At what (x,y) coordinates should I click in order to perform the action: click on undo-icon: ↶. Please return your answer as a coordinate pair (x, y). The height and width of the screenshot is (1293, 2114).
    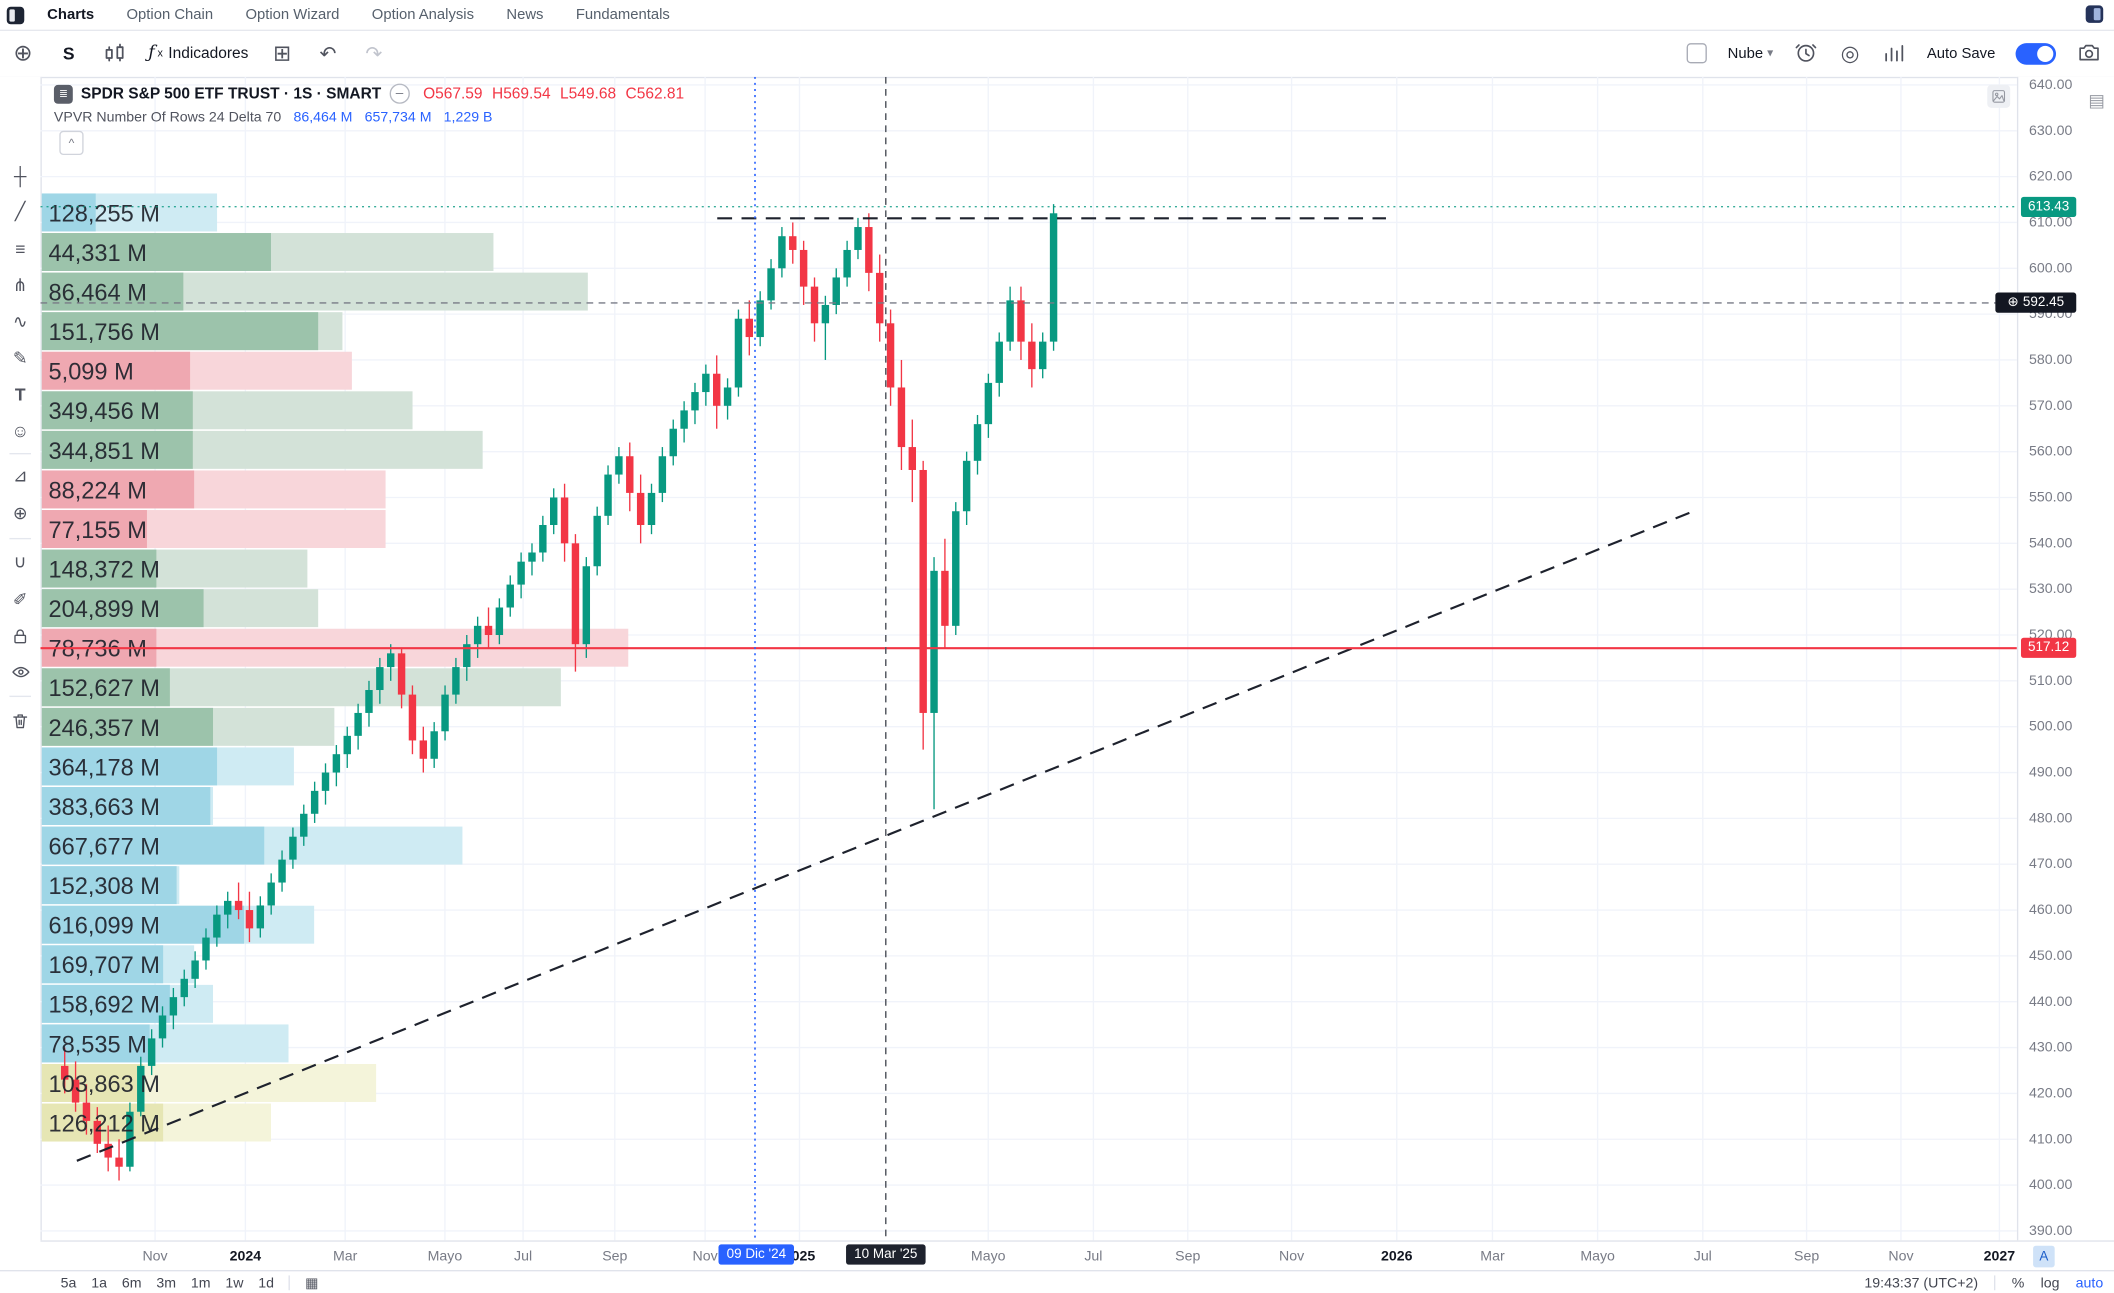
    Looking at the image, I should click on (328, 54).